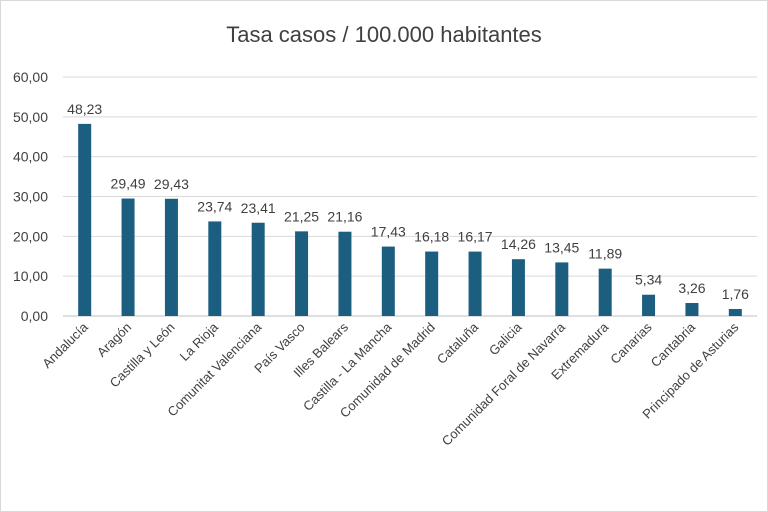  What do you see at coordinates (30, 157) in the screenshot?
I see `y-tick-label: 40,00` at bounding box center [30, 157].